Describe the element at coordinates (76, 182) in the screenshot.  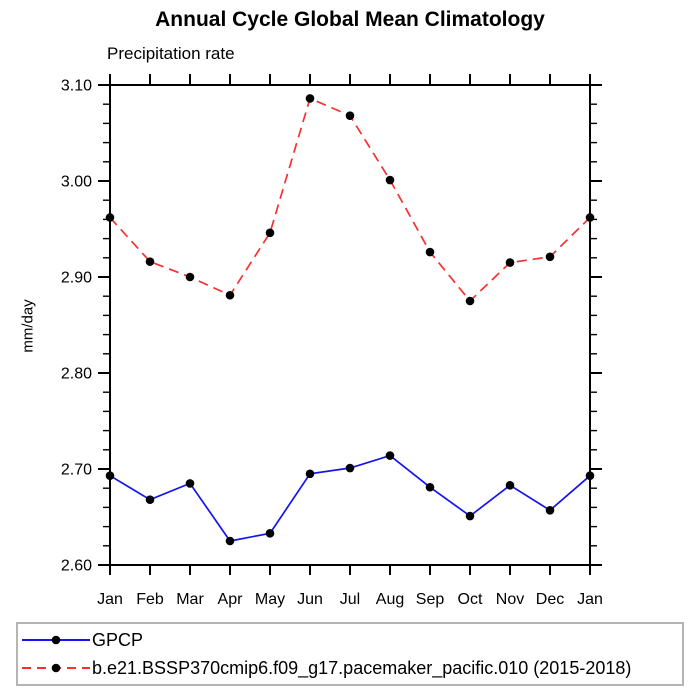
I see `y-tick-label: 3.00` at that location.